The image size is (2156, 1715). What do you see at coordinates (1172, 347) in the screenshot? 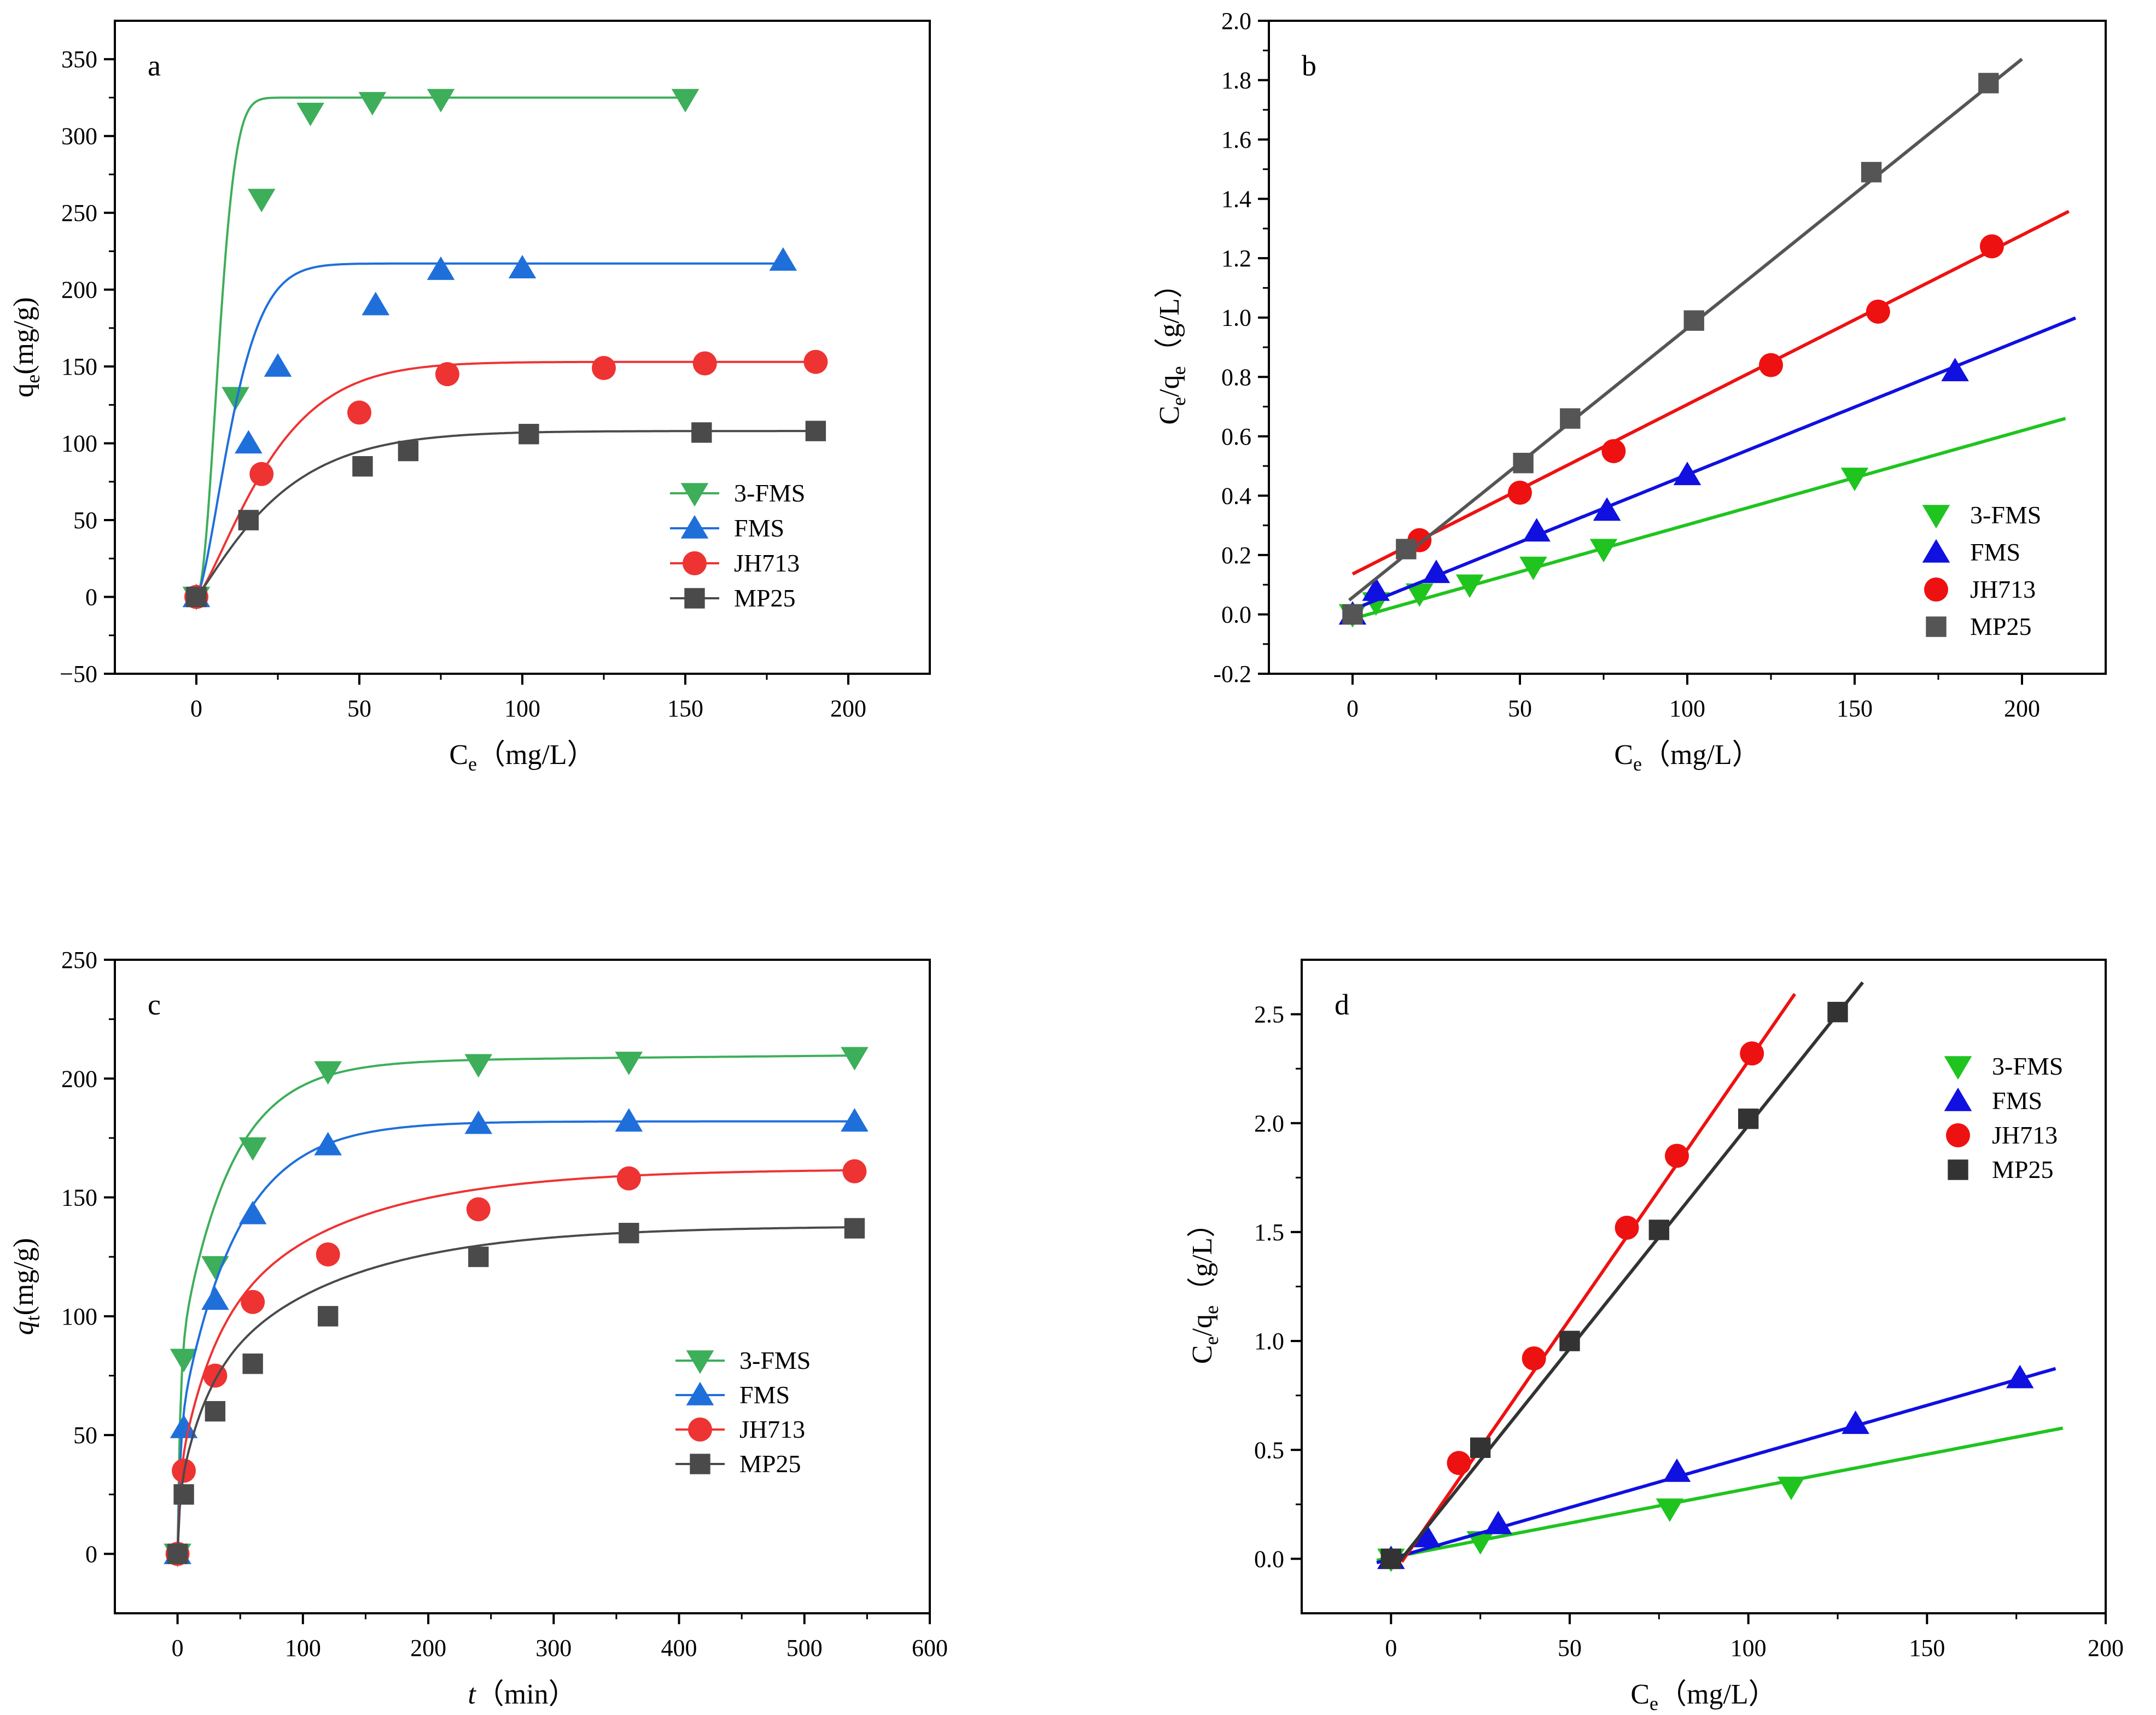
I see `y-axis-title: Ce/qe（g/L）` at bounding box center [1172, 347].